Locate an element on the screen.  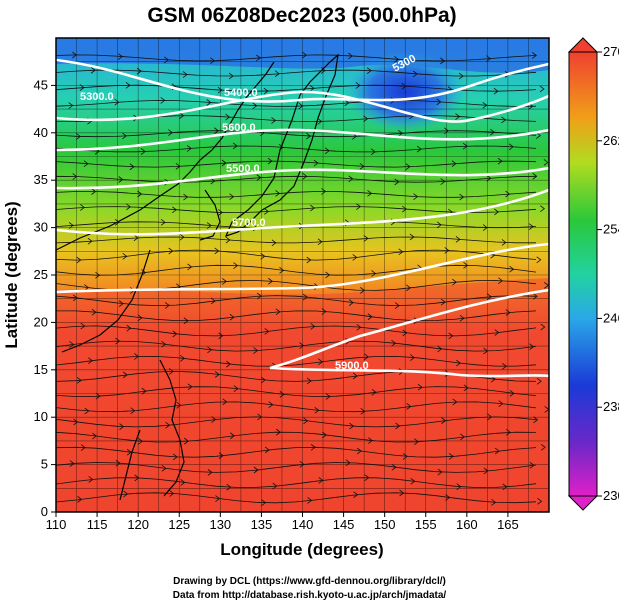
x-tick-label: 155 is located at coordinates (426, 524).